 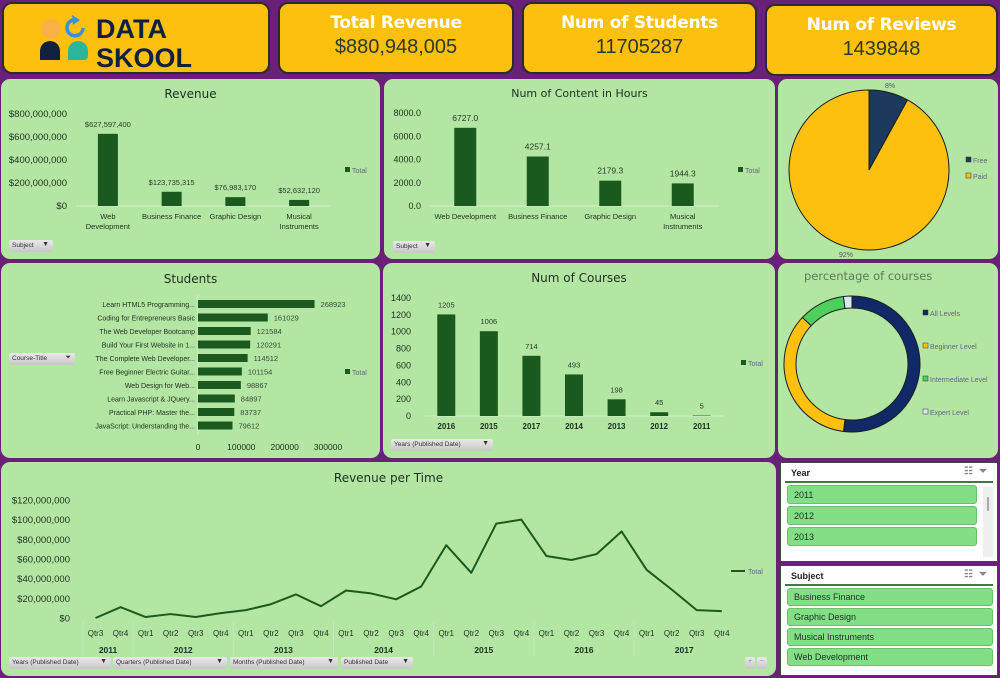 What do you see at coordinates (407, 160) in the screenshot?
I see `y-tick-label: 4000.0` at bounding box center [407, 160].